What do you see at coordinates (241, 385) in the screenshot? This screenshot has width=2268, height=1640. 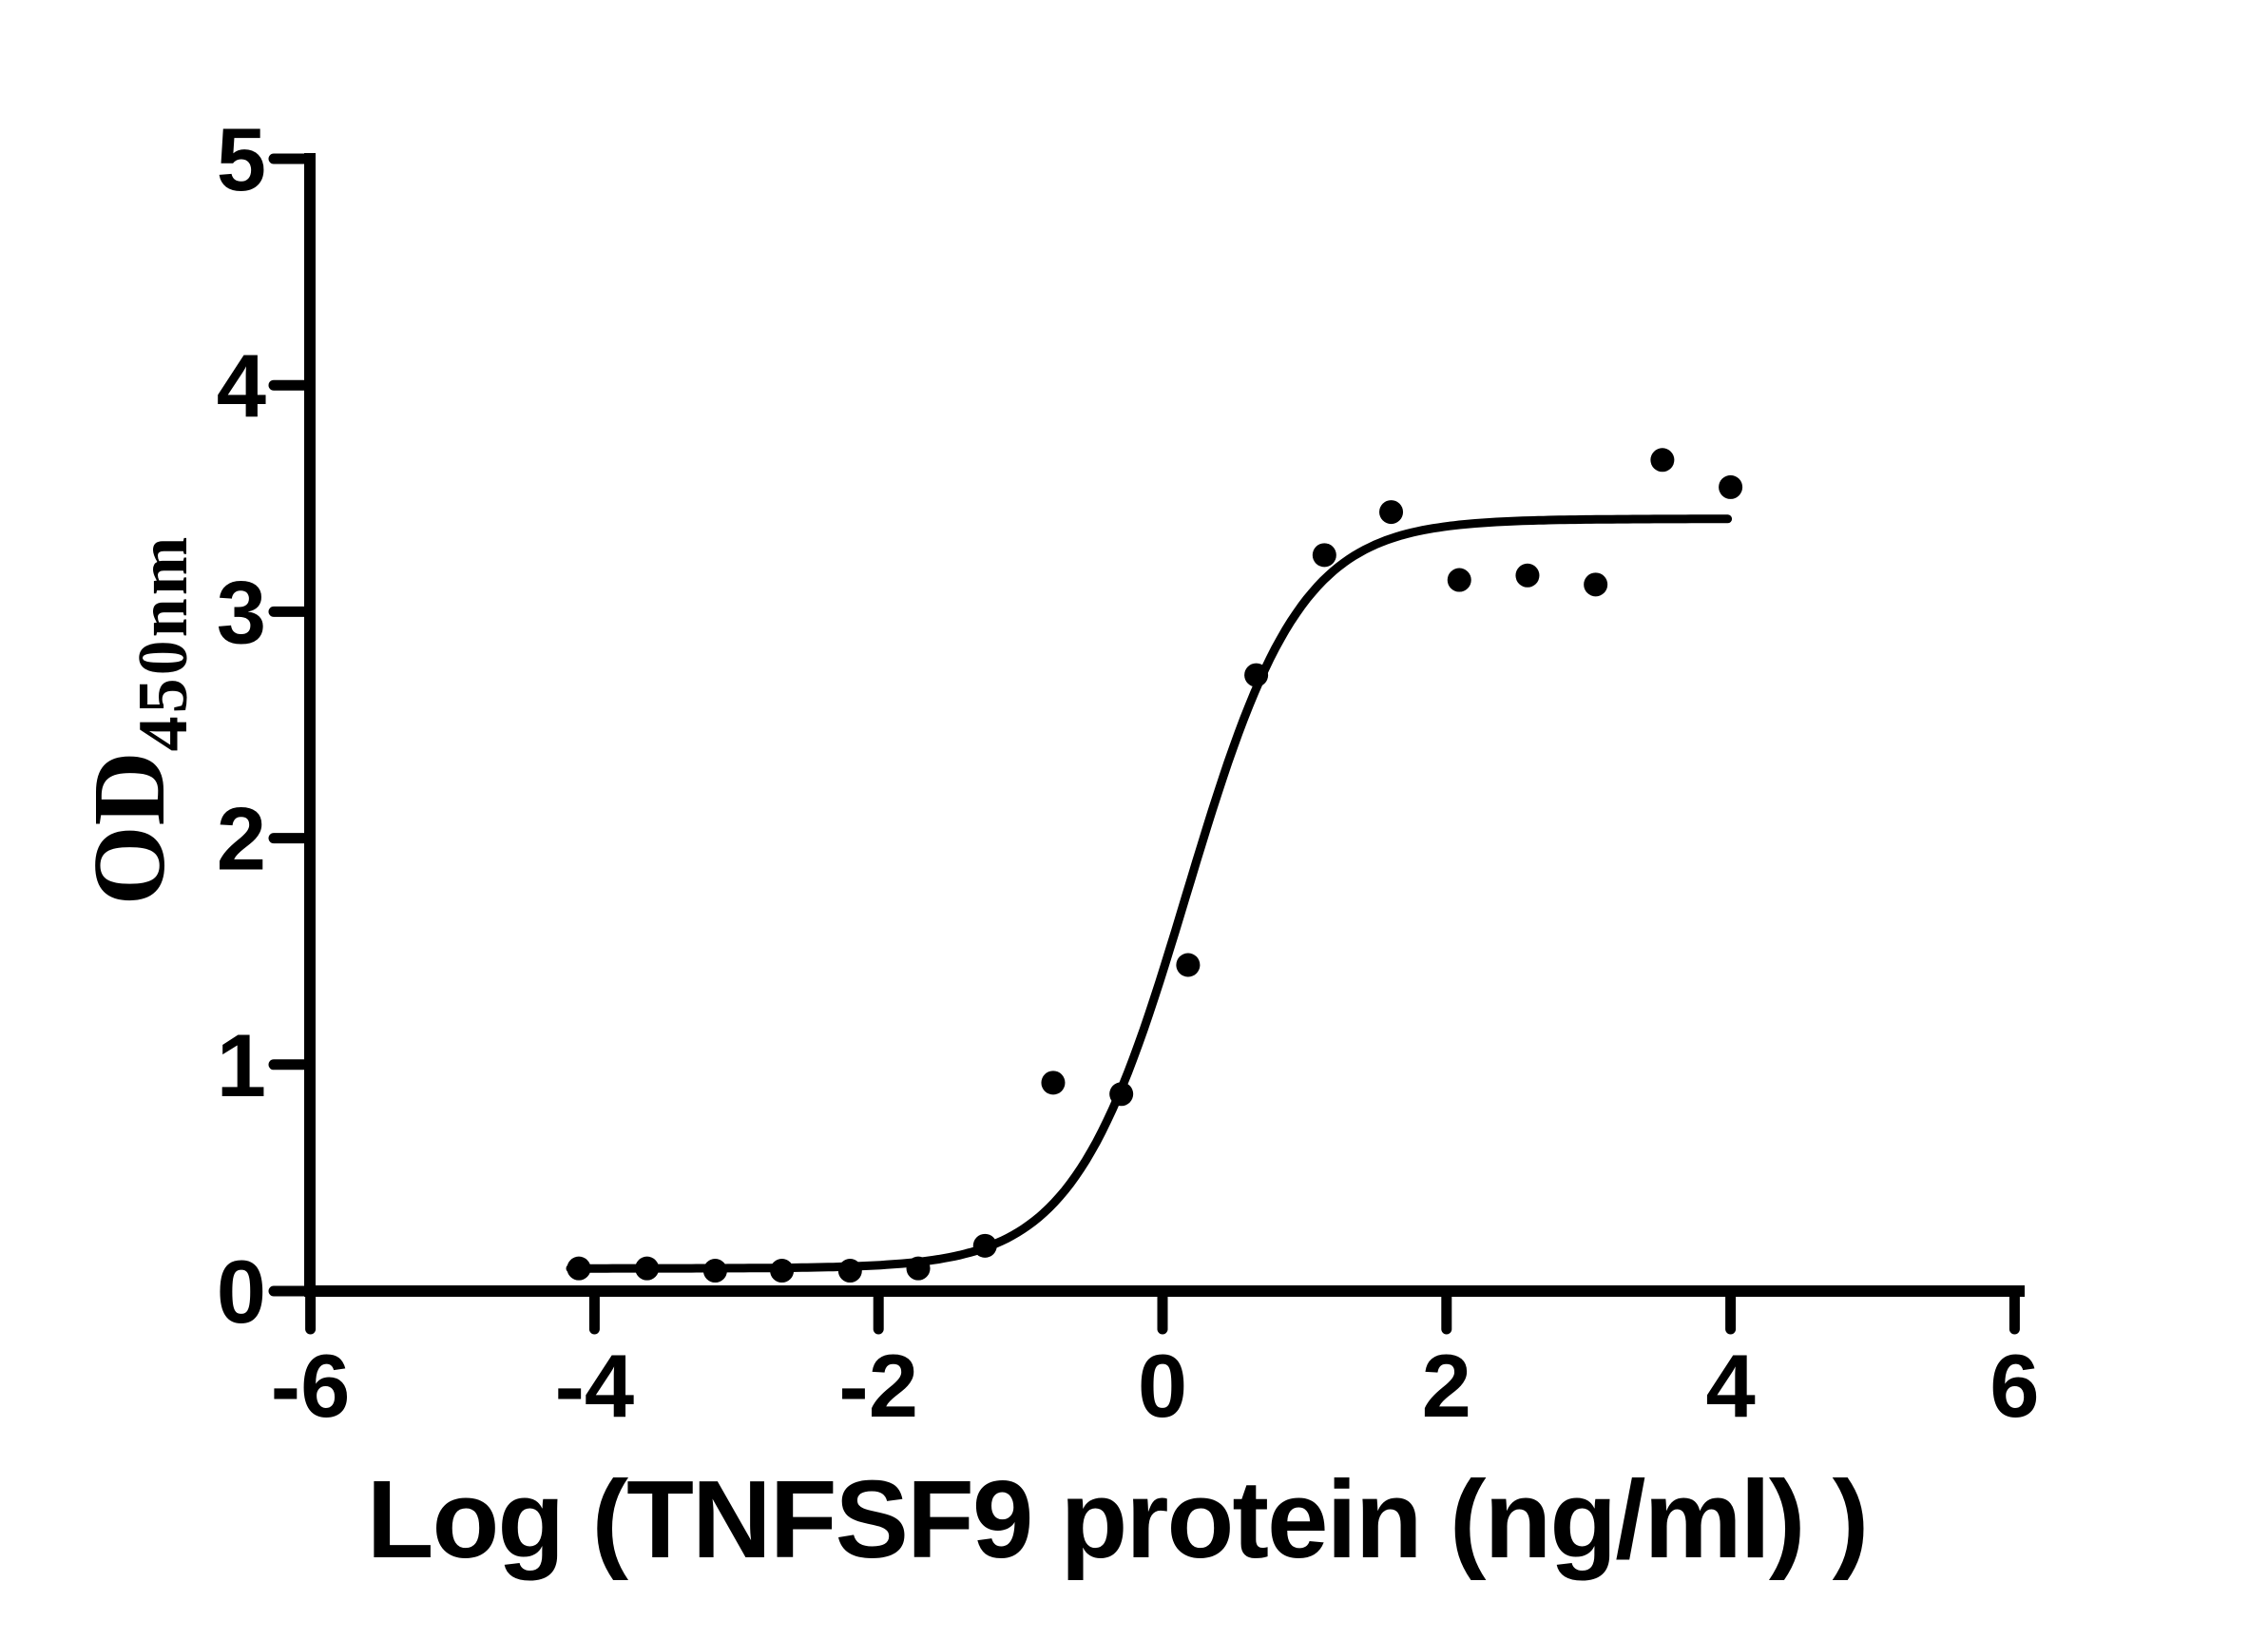 I see `y-tick-label: 4` at bounding box center [241, 385].